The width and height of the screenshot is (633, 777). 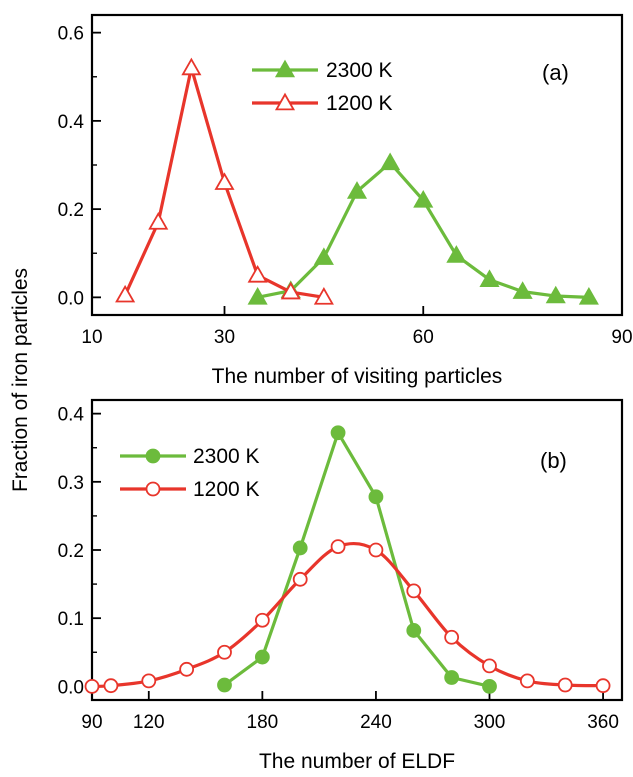 I want to click on legend-label-a-1: 1200 K, so click(x=359, y=103).